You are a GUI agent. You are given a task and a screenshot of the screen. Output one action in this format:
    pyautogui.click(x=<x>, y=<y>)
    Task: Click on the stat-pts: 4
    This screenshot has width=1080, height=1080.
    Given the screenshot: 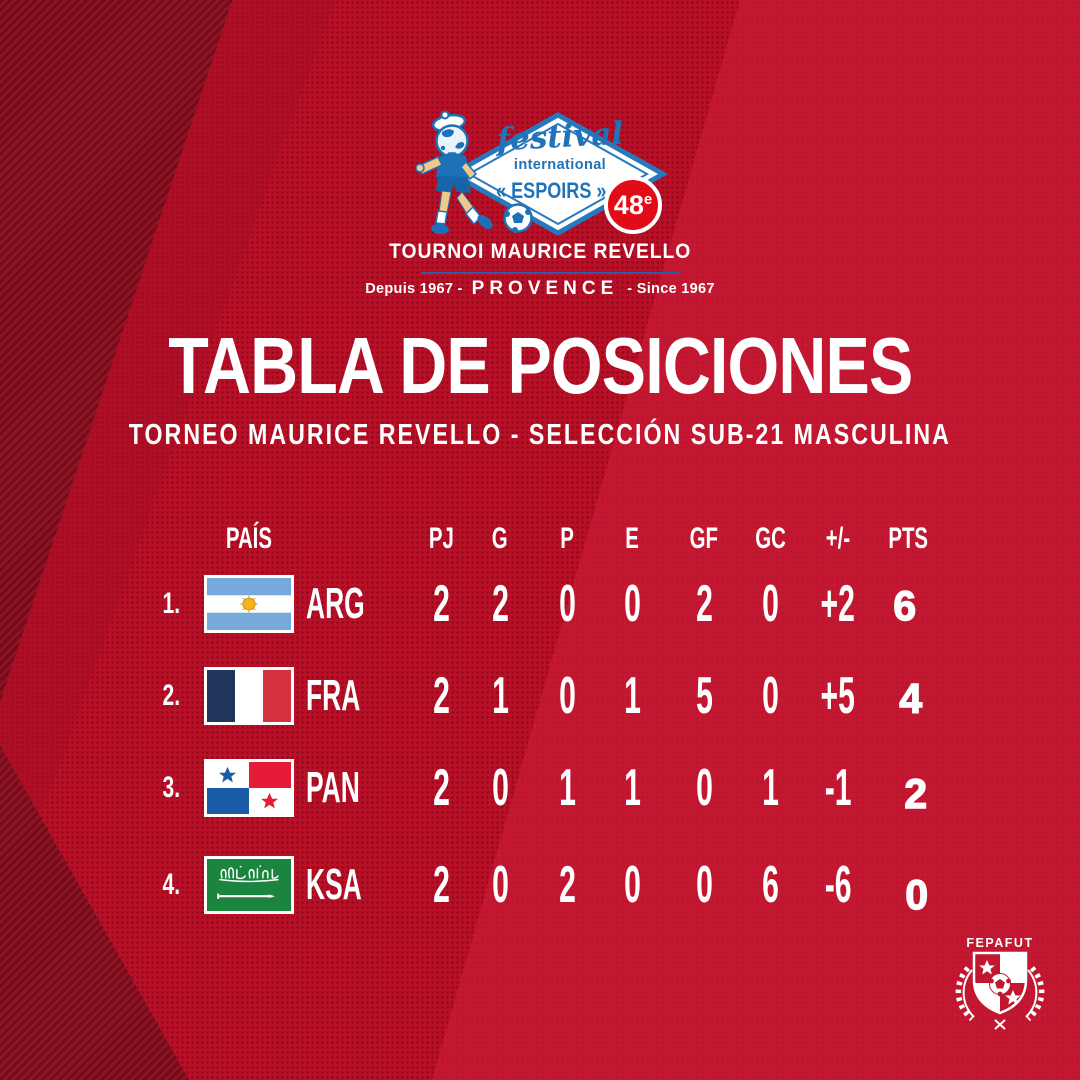 What is the action you would take?
    pyautogui.click(x=911, y=698)
    